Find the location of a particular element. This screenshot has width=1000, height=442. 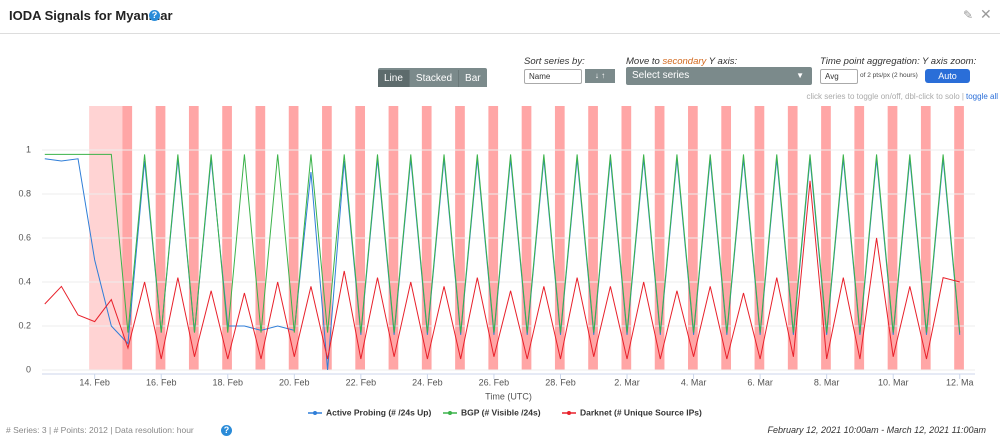

legend-label: BGP (# Visible /24s) is located at coordinates (501, 412).